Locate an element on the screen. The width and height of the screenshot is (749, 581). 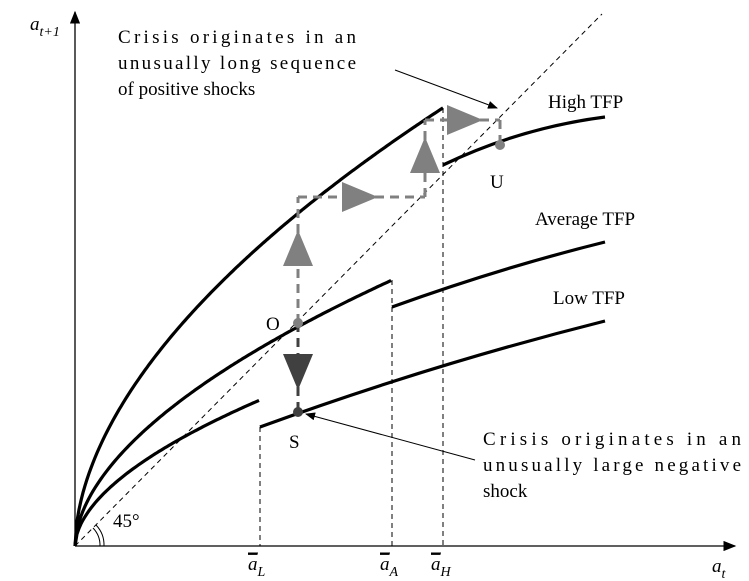
threshold-sub: H is located at coordinates (446, 572).